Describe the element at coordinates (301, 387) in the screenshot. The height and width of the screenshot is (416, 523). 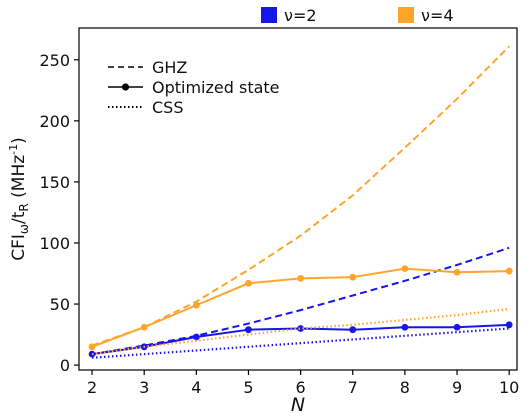
I see `x-tick-label: 6` at that location.